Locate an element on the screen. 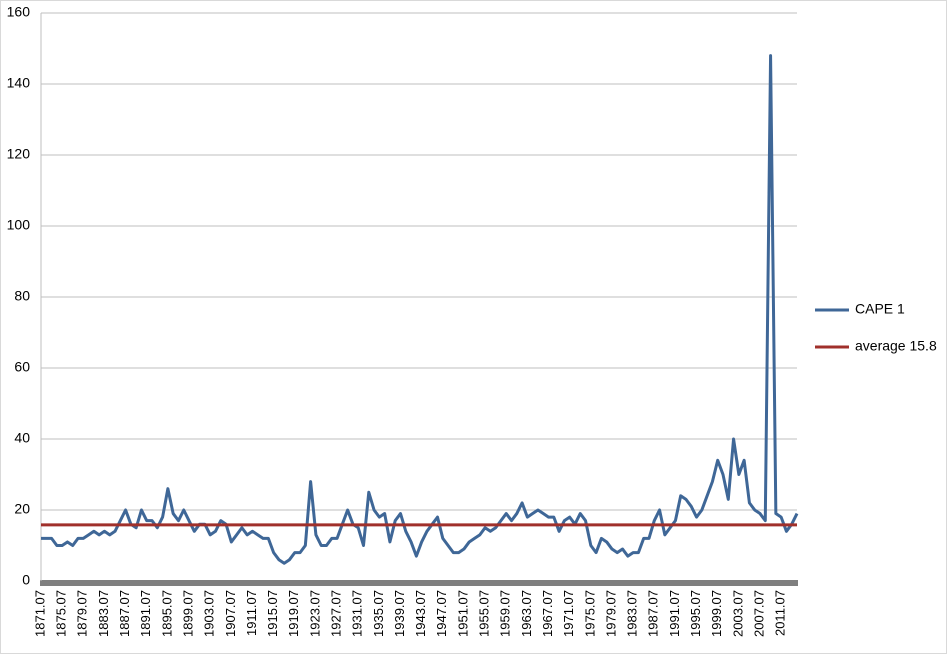 This screenshot has height=654, width=947. x-tick-label: 2007.07 is located at coordinates (758, 613).